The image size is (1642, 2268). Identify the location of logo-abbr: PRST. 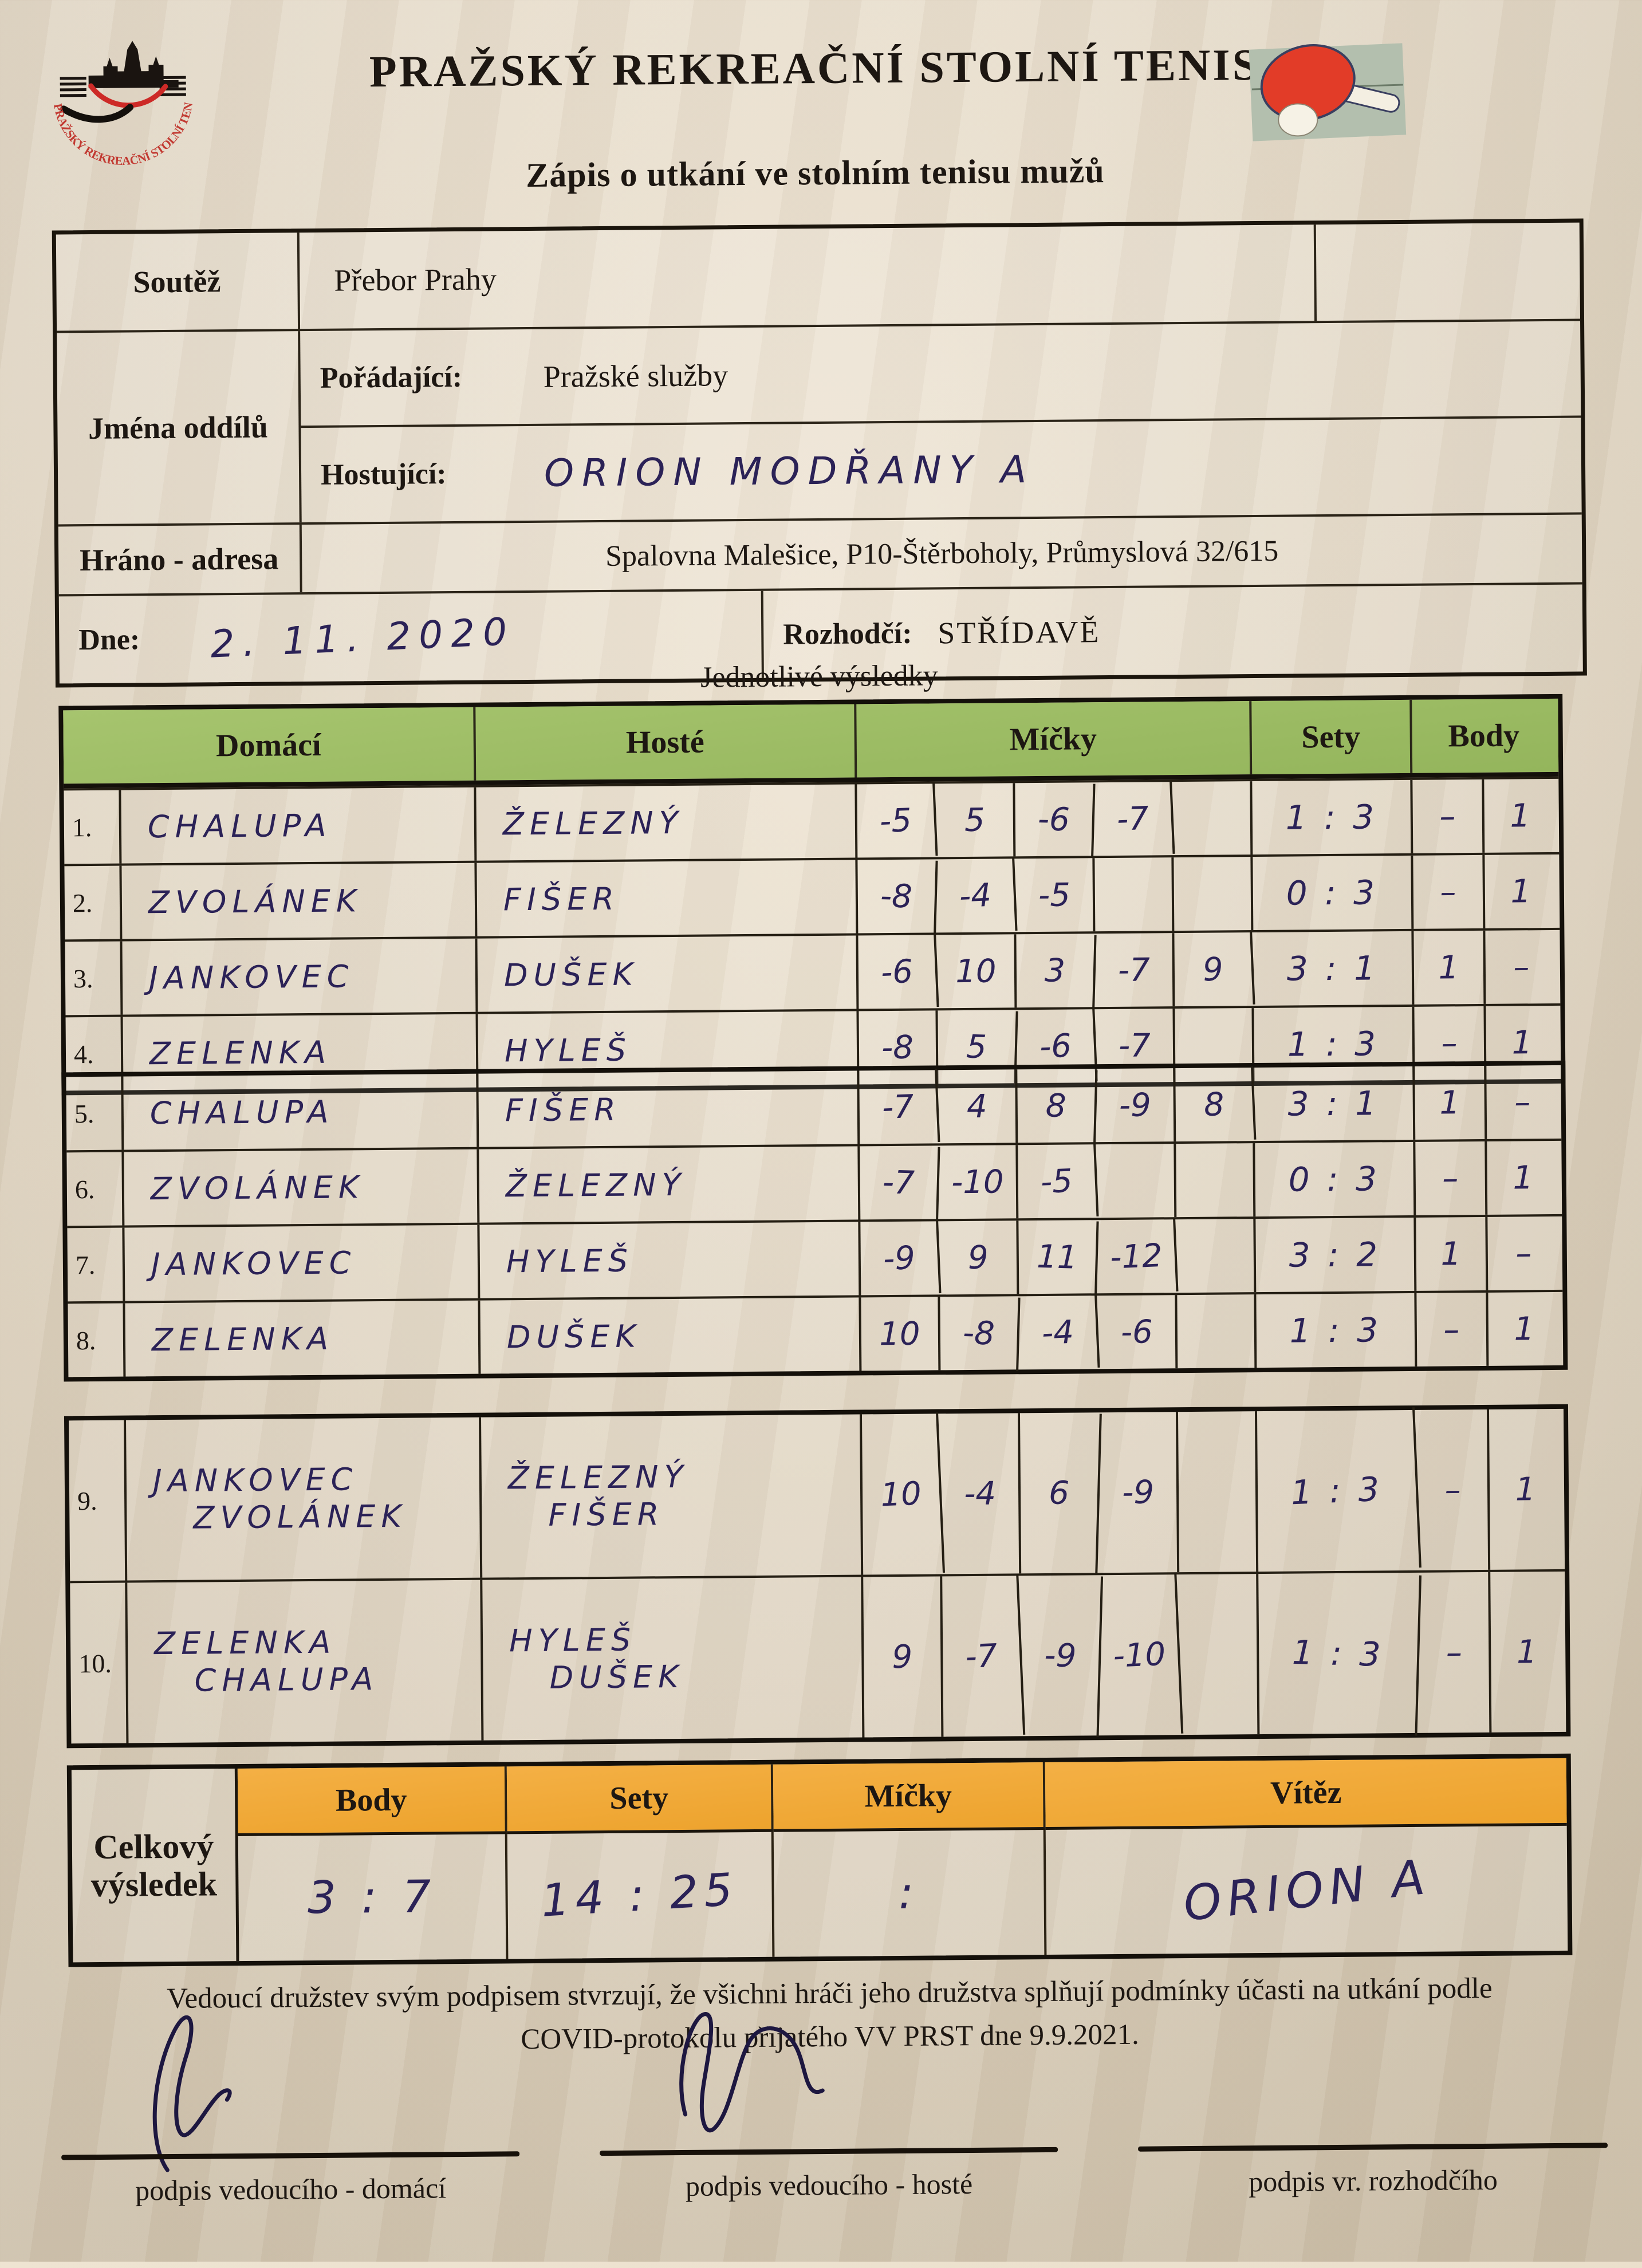
(122, 79).